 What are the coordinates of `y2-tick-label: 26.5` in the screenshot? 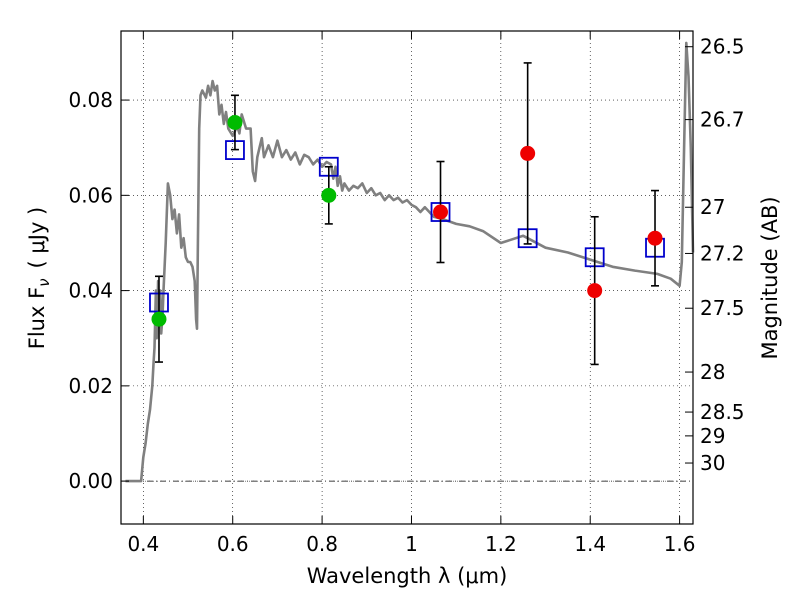 It's located at (722, 47).